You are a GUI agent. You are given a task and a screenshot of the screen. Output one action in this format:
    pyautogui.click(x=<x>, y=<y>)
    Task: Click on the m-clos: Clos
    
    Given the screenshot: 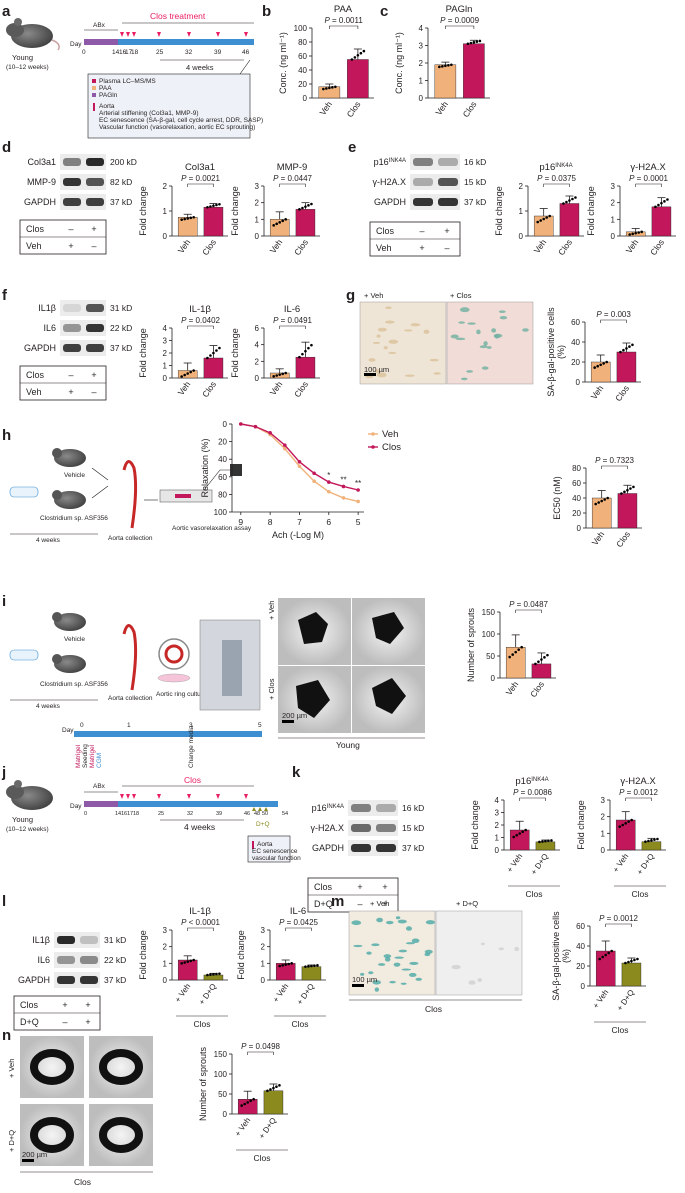 What is the action you would take?
    pyautogui.click(x=433, y=1009)
    